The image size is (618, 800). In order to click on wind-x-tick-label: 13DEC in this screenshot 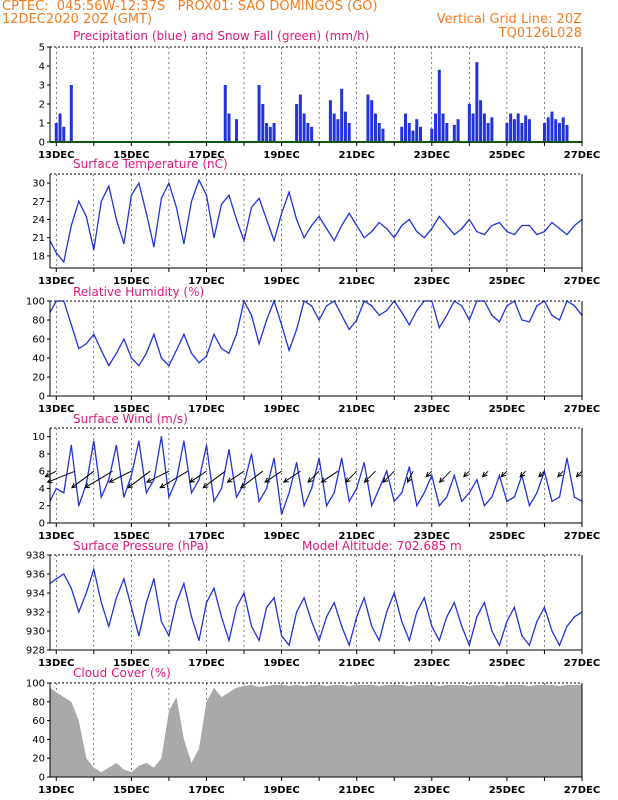, I will do `click(56, 536)`.